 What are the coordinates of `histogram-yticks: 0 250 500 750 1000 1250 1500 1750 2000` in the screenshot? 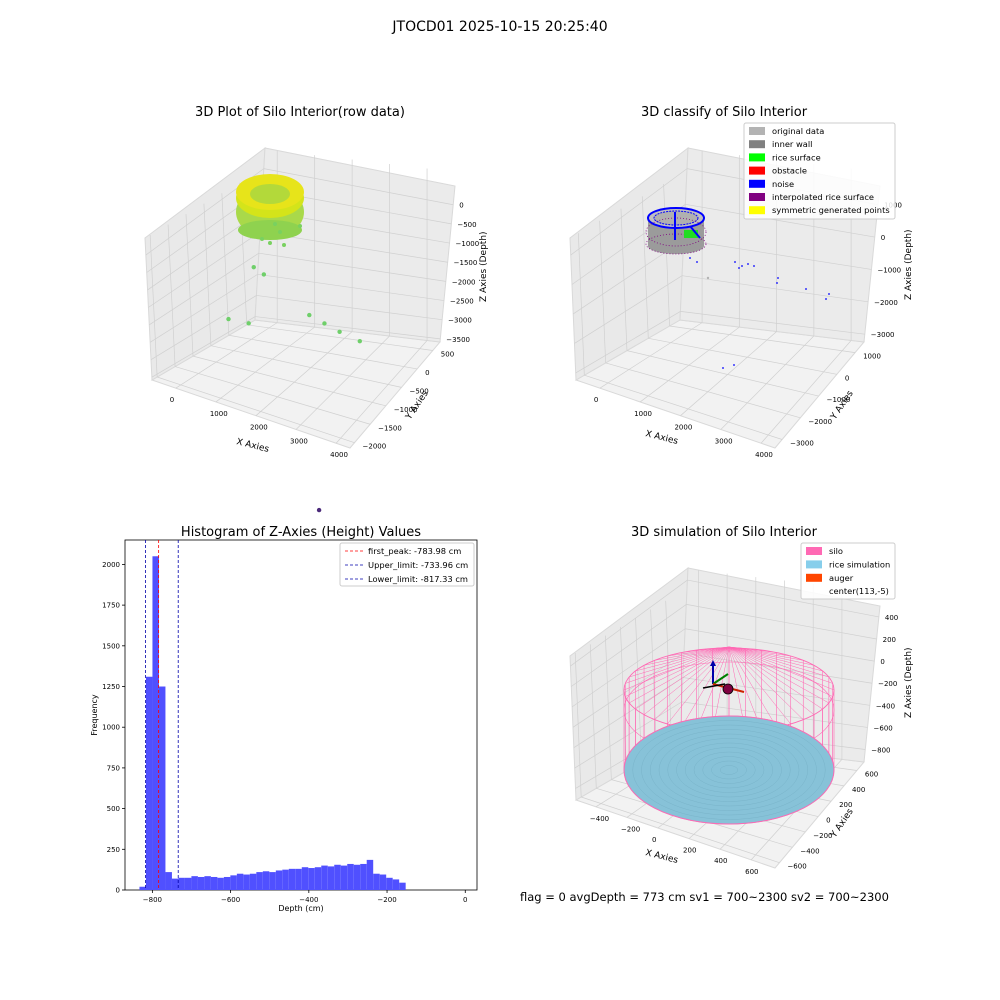 It's located at (113, 728).